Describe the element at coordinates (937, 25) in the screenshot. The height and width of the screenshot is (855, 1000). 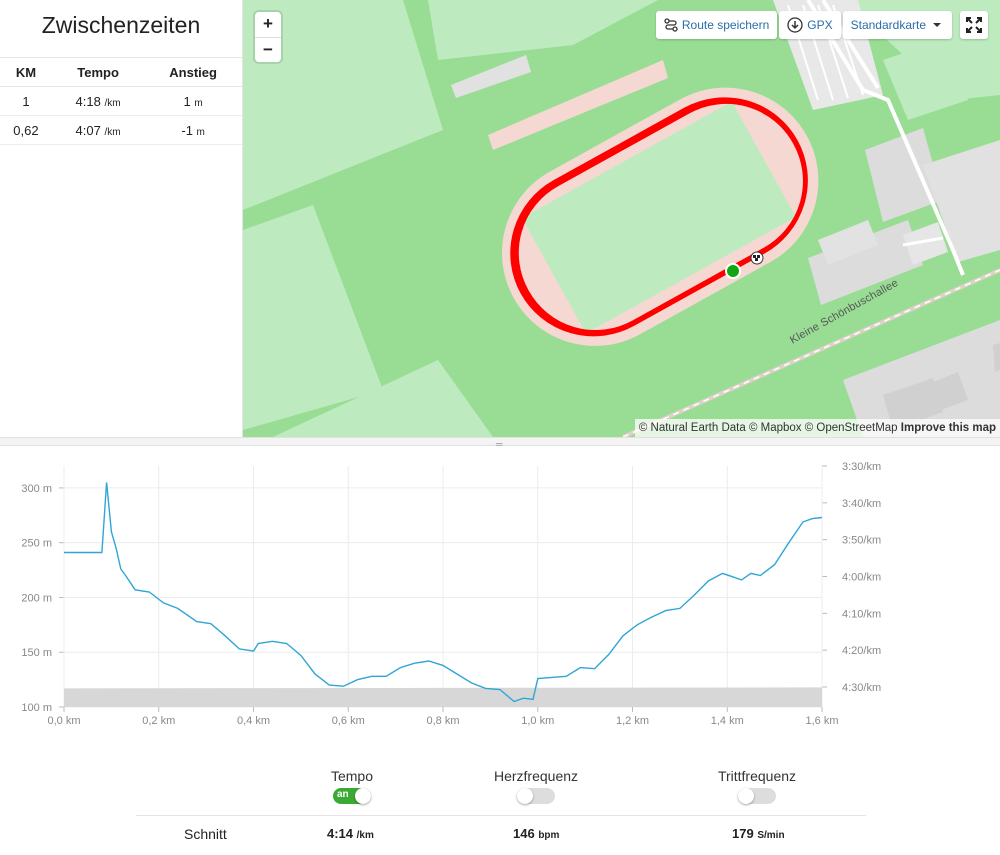
I see `caret-down-icon` at that location.